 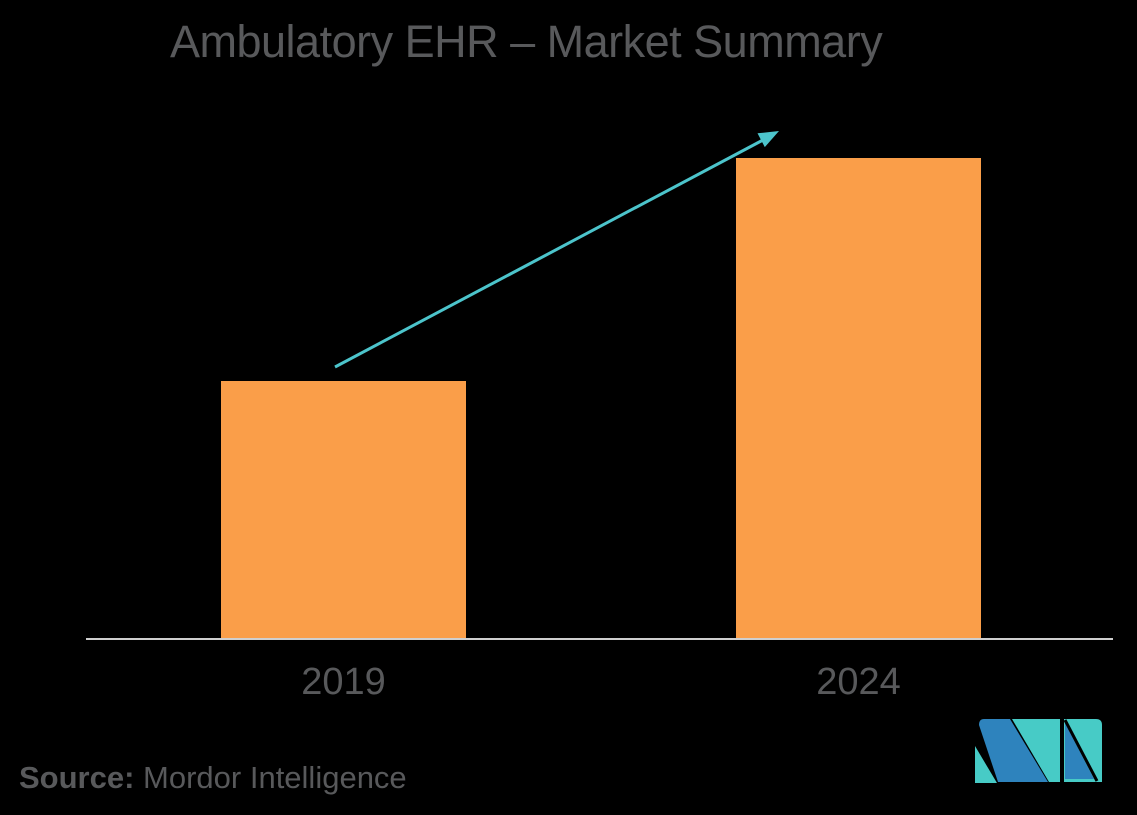 I want to click on x-axis-line, so click(x=599, y=639).